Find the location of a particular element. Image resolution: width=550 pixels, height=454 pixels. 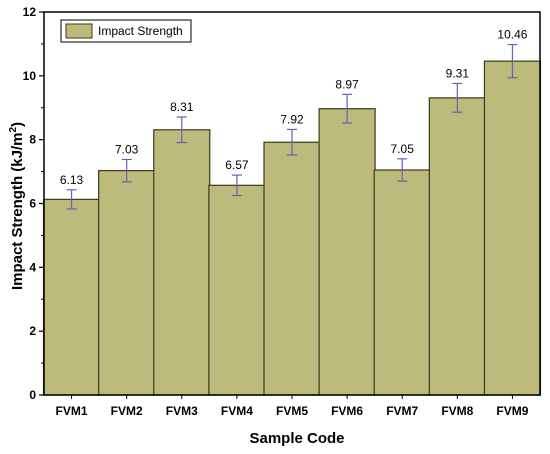

y-tick-label-0: 0 is located at coordinates (32, 395).